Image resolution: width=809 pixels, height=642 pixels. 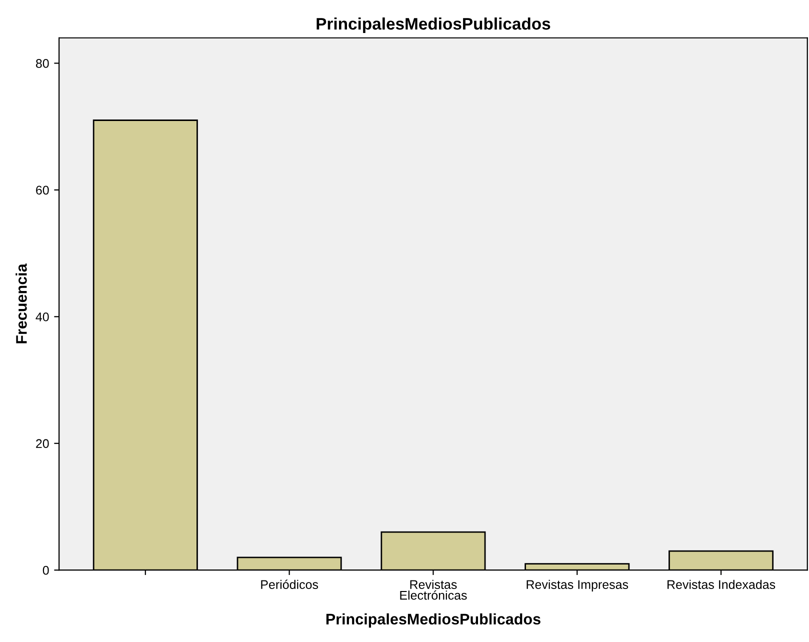 I want to click on y-tick-label: 80, so click(x=42, y=63).